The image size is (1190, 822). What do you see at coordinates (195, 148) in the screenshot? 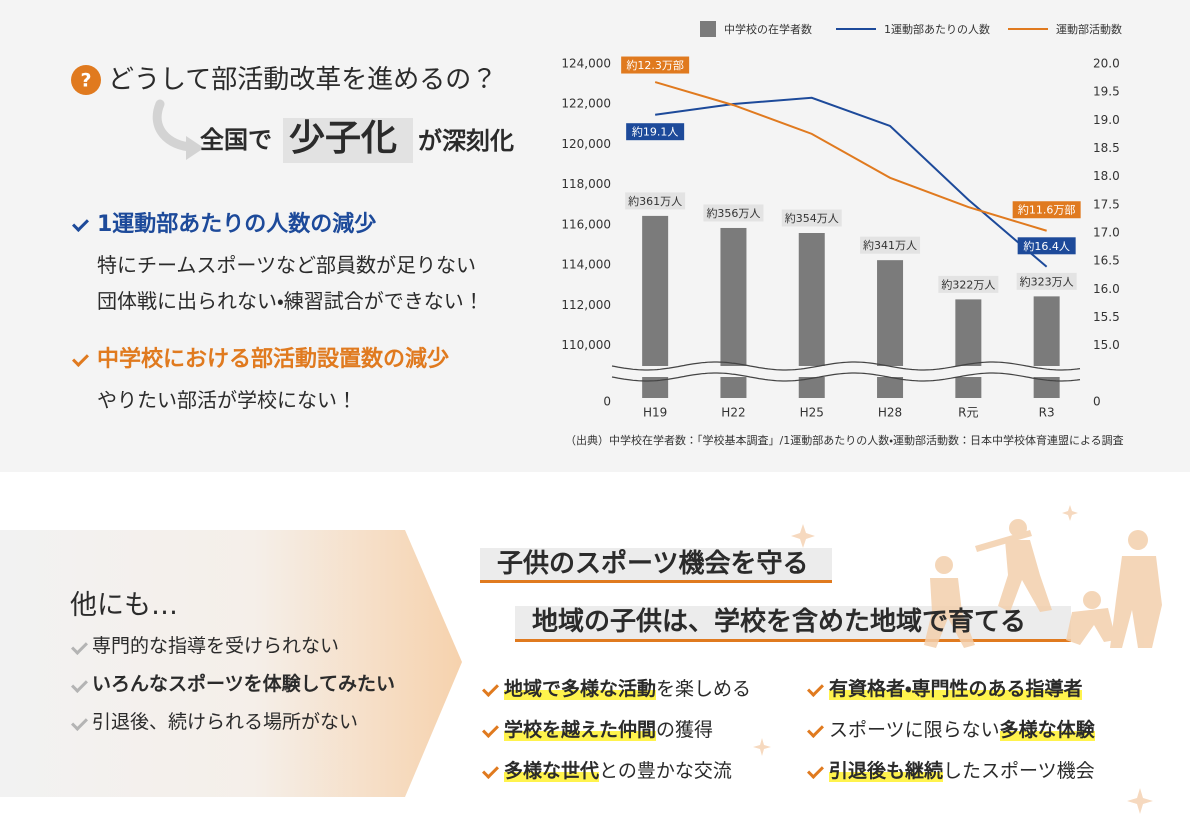
I see `arrow-head` at bounding box center [195, 148].